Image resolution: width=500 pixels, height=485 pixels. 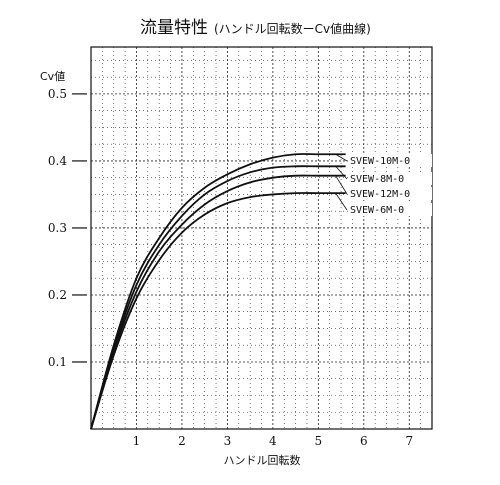 What do you see at coordinates (174, 28) in the screenshot?
I see `chart-title: 流量特性` at bounding box center [174, 28].